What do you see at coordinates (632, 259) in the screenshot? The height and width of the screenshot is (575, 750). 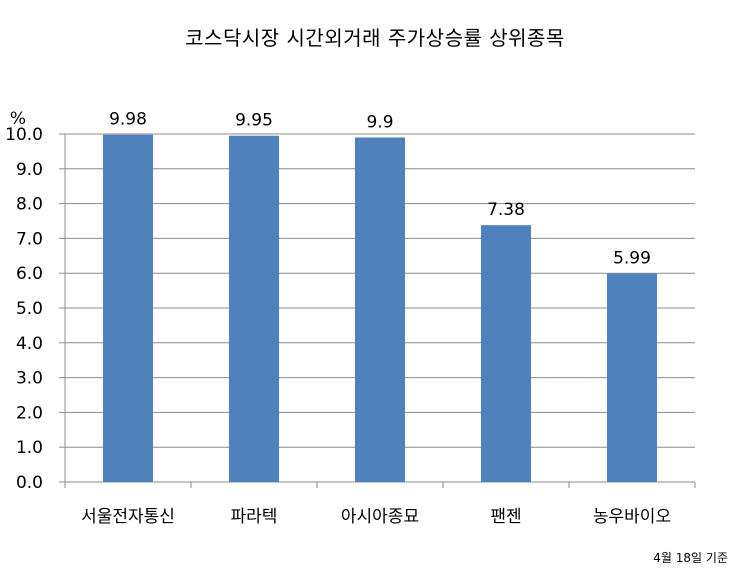 I see `data-label: 5.99` at bounding box center [632, 259].